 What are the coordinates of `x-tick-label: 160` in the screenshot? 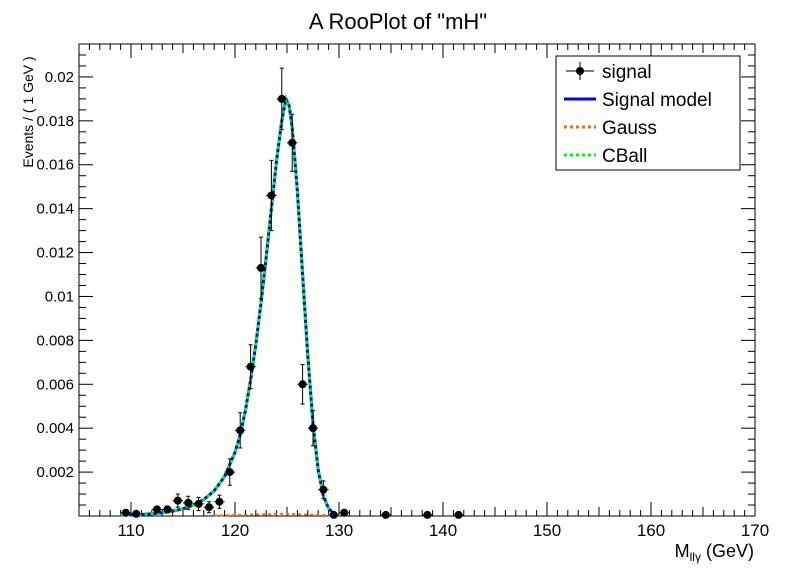 It's located at (651, 530).